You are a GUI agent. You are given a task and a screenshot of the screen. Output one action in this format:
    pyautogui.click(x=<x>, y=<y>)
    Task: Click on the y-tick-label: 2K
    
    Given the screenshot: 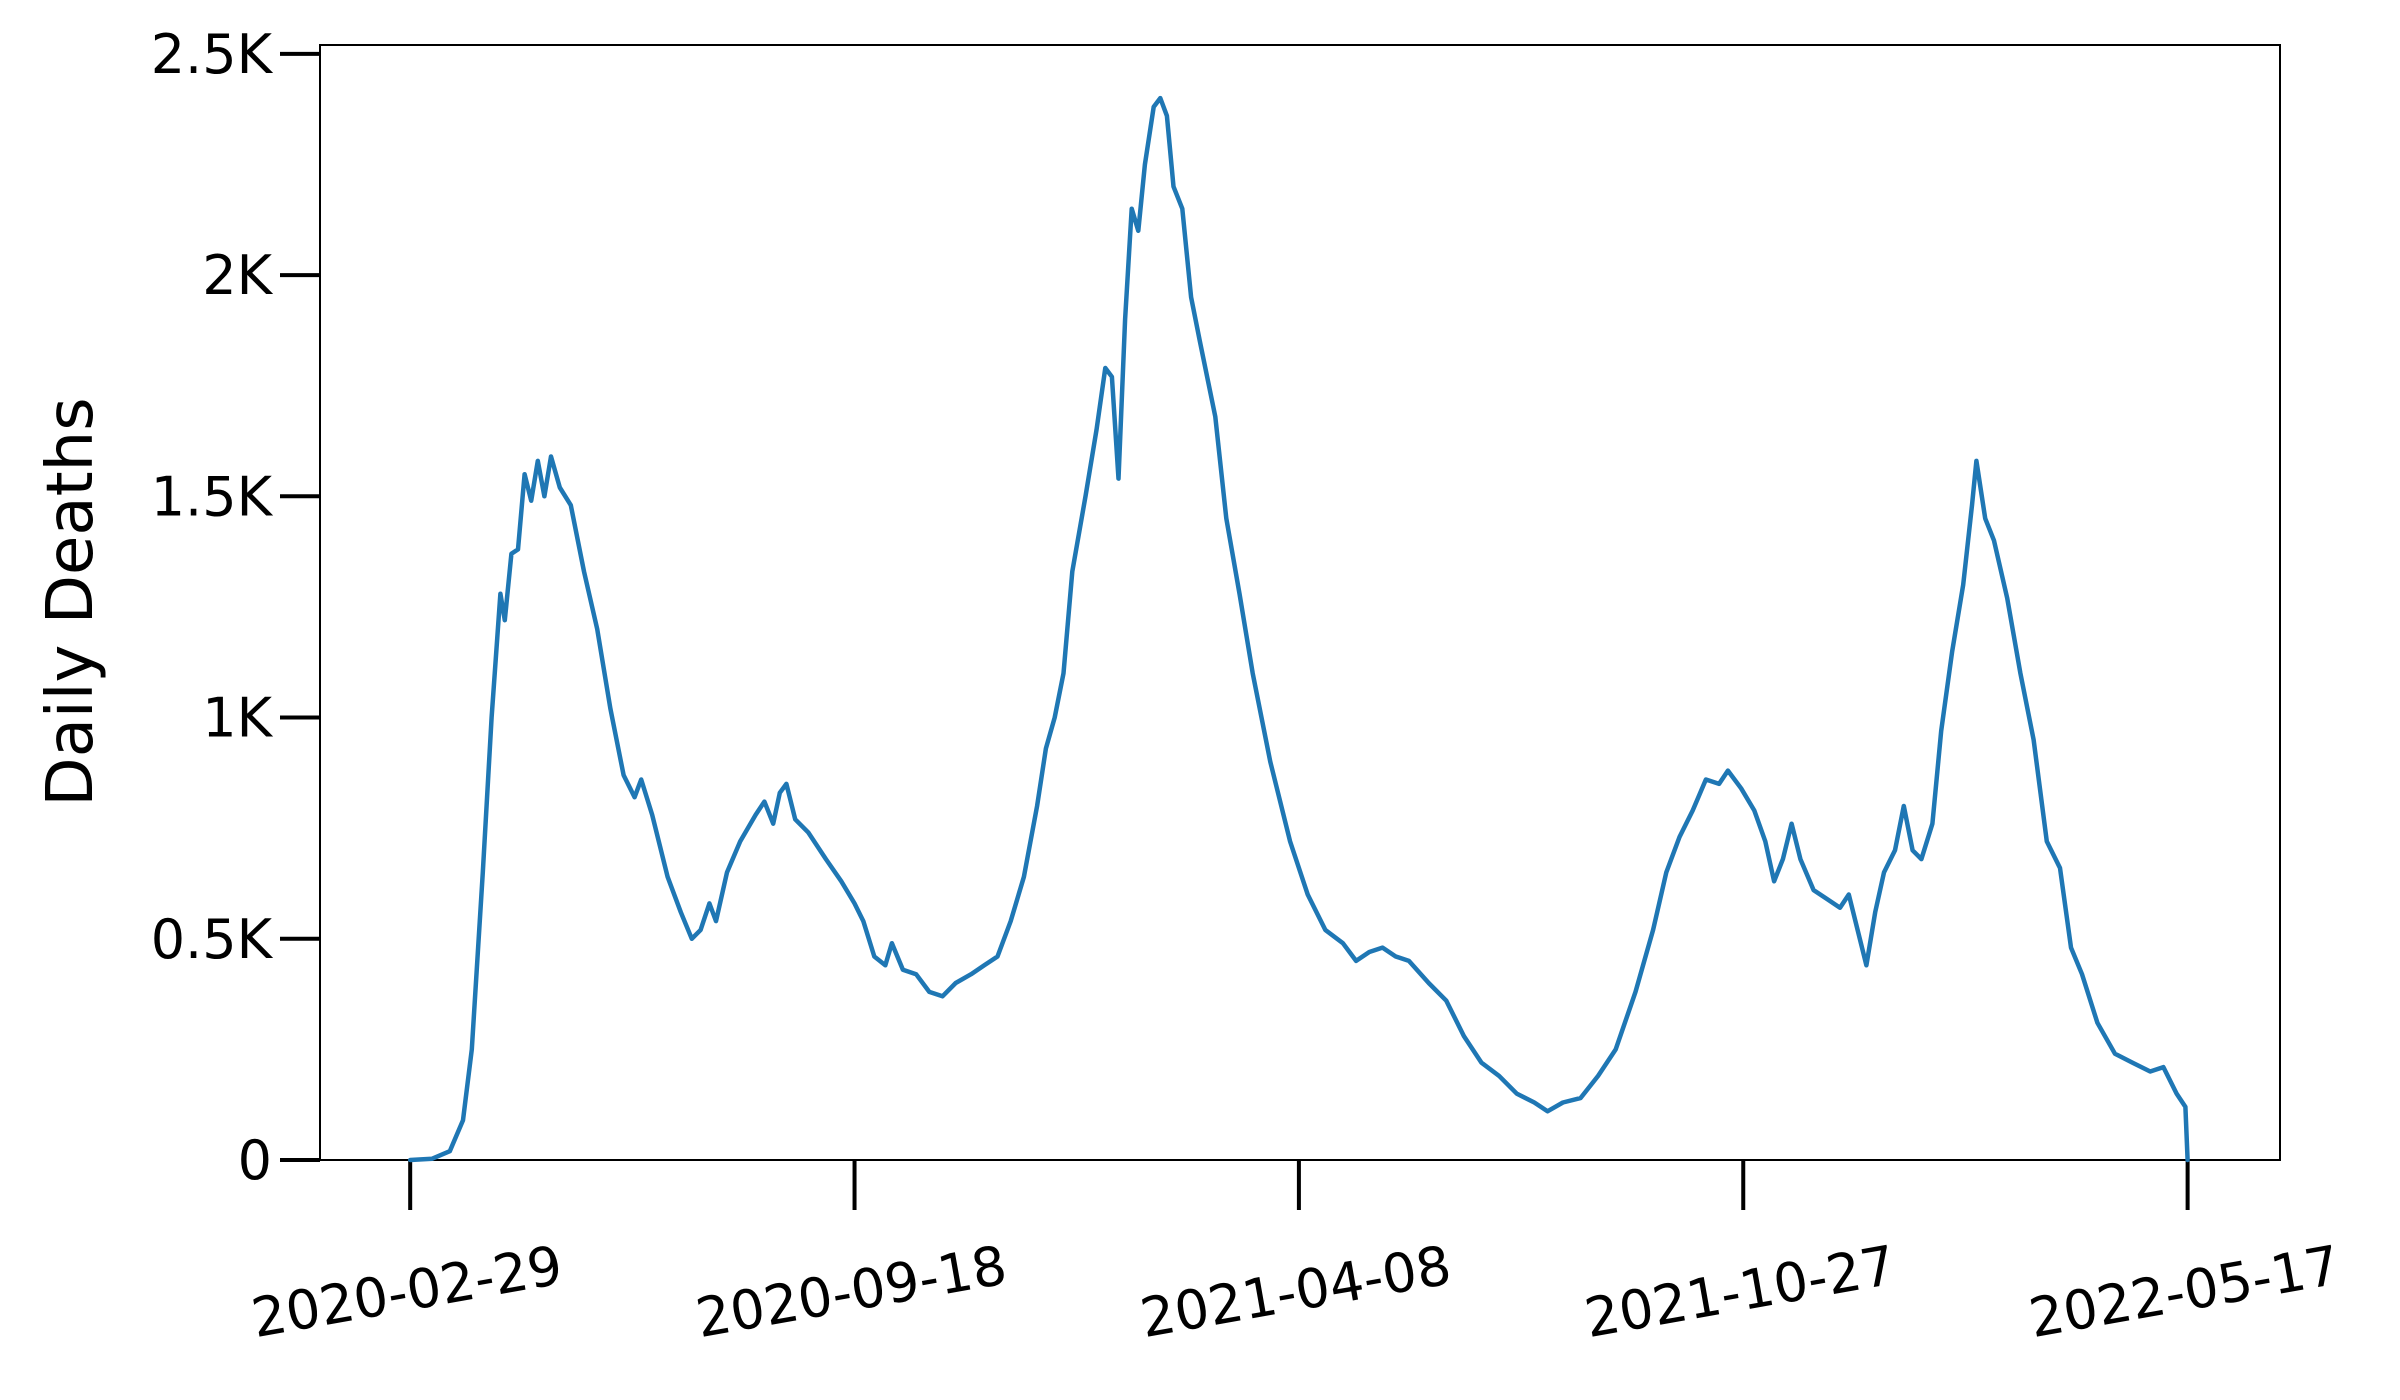 What is the action you would take?
    pyautogui.click(x=237, y=275)
    